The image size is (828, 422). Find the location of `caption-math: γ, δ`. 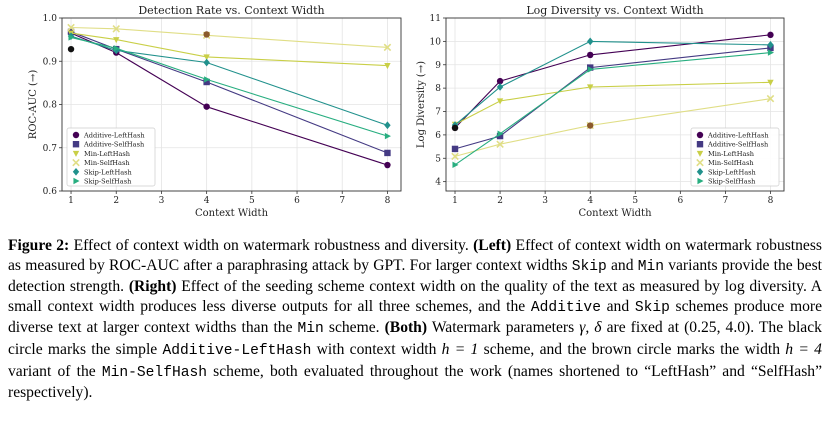

caption-math: γ, δ is located at coordinates (590, 328).